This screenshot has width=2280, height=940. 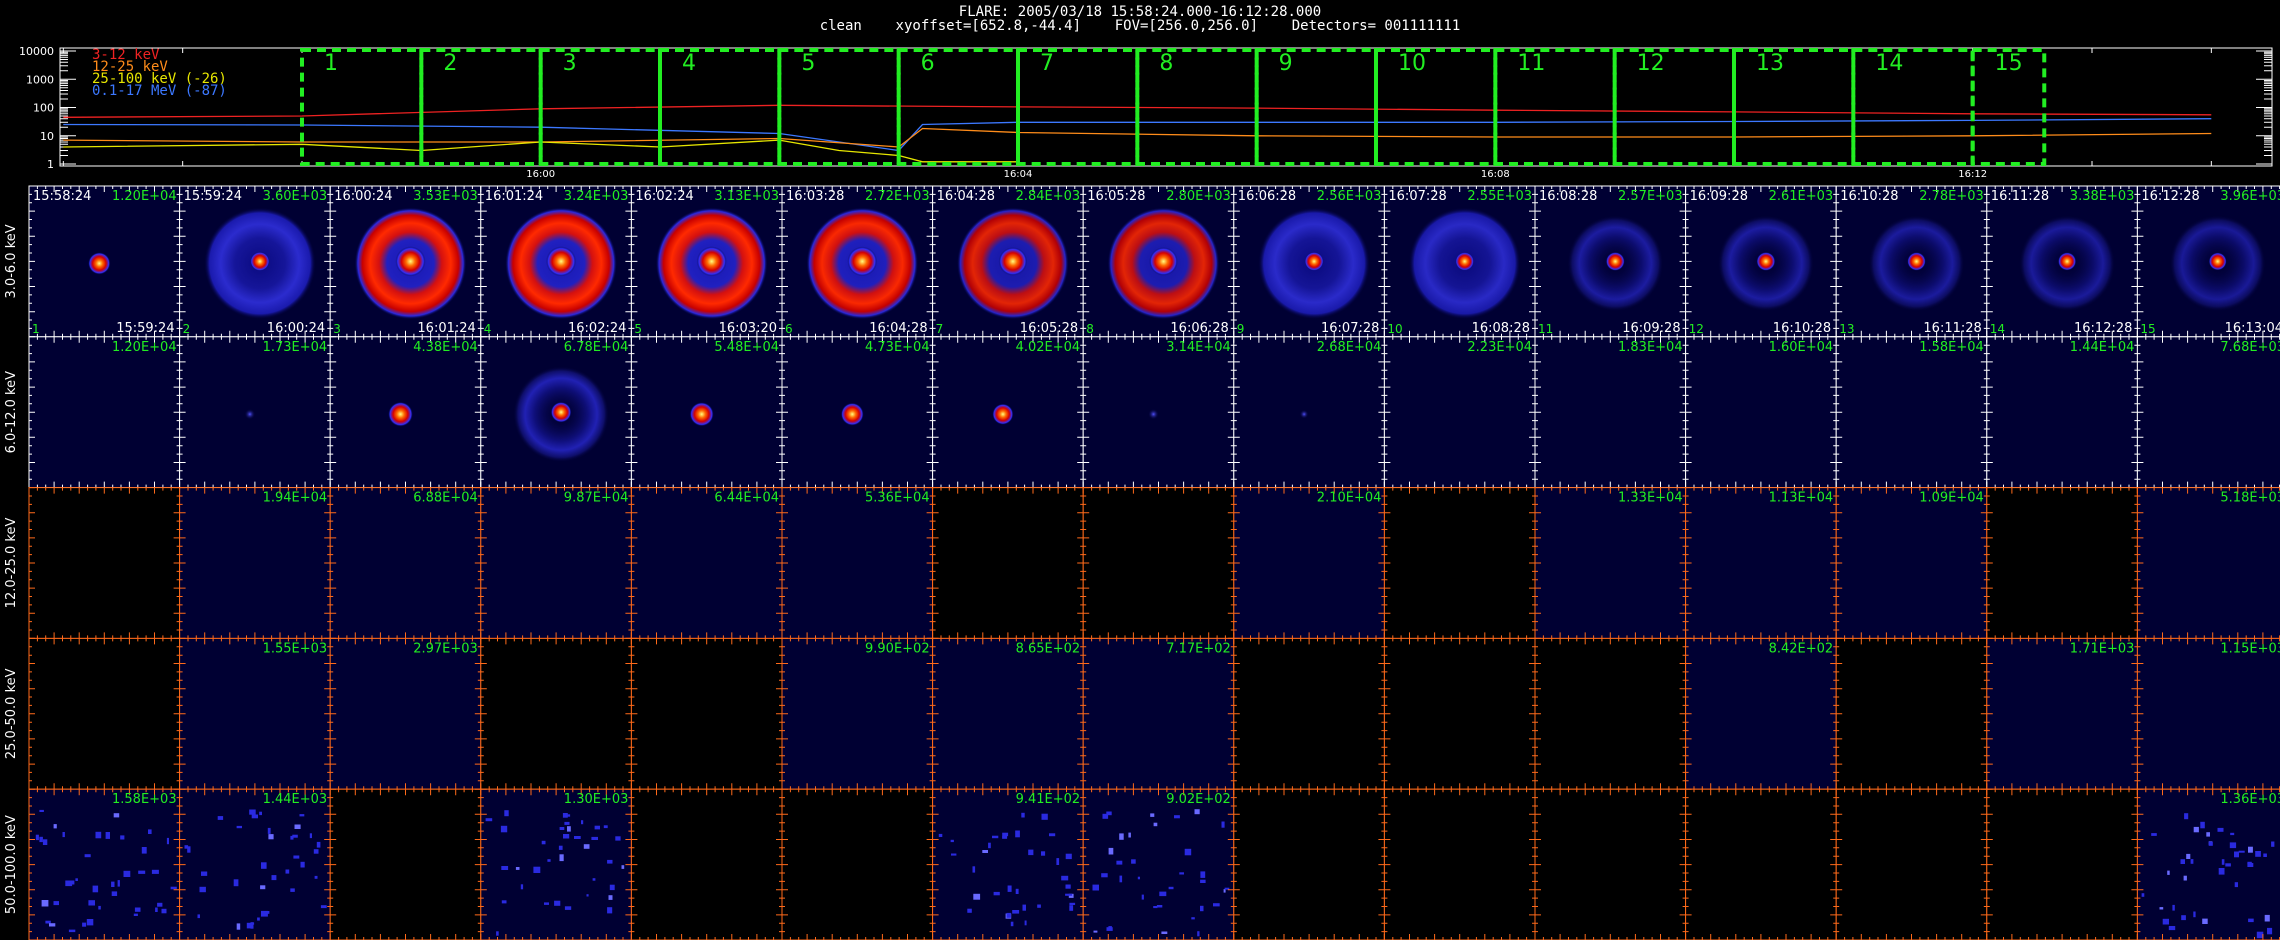 What do you see at coordinates (331, 63) in the screenshot?
I see `interval-label: 1` at bounding box center [331, 63].